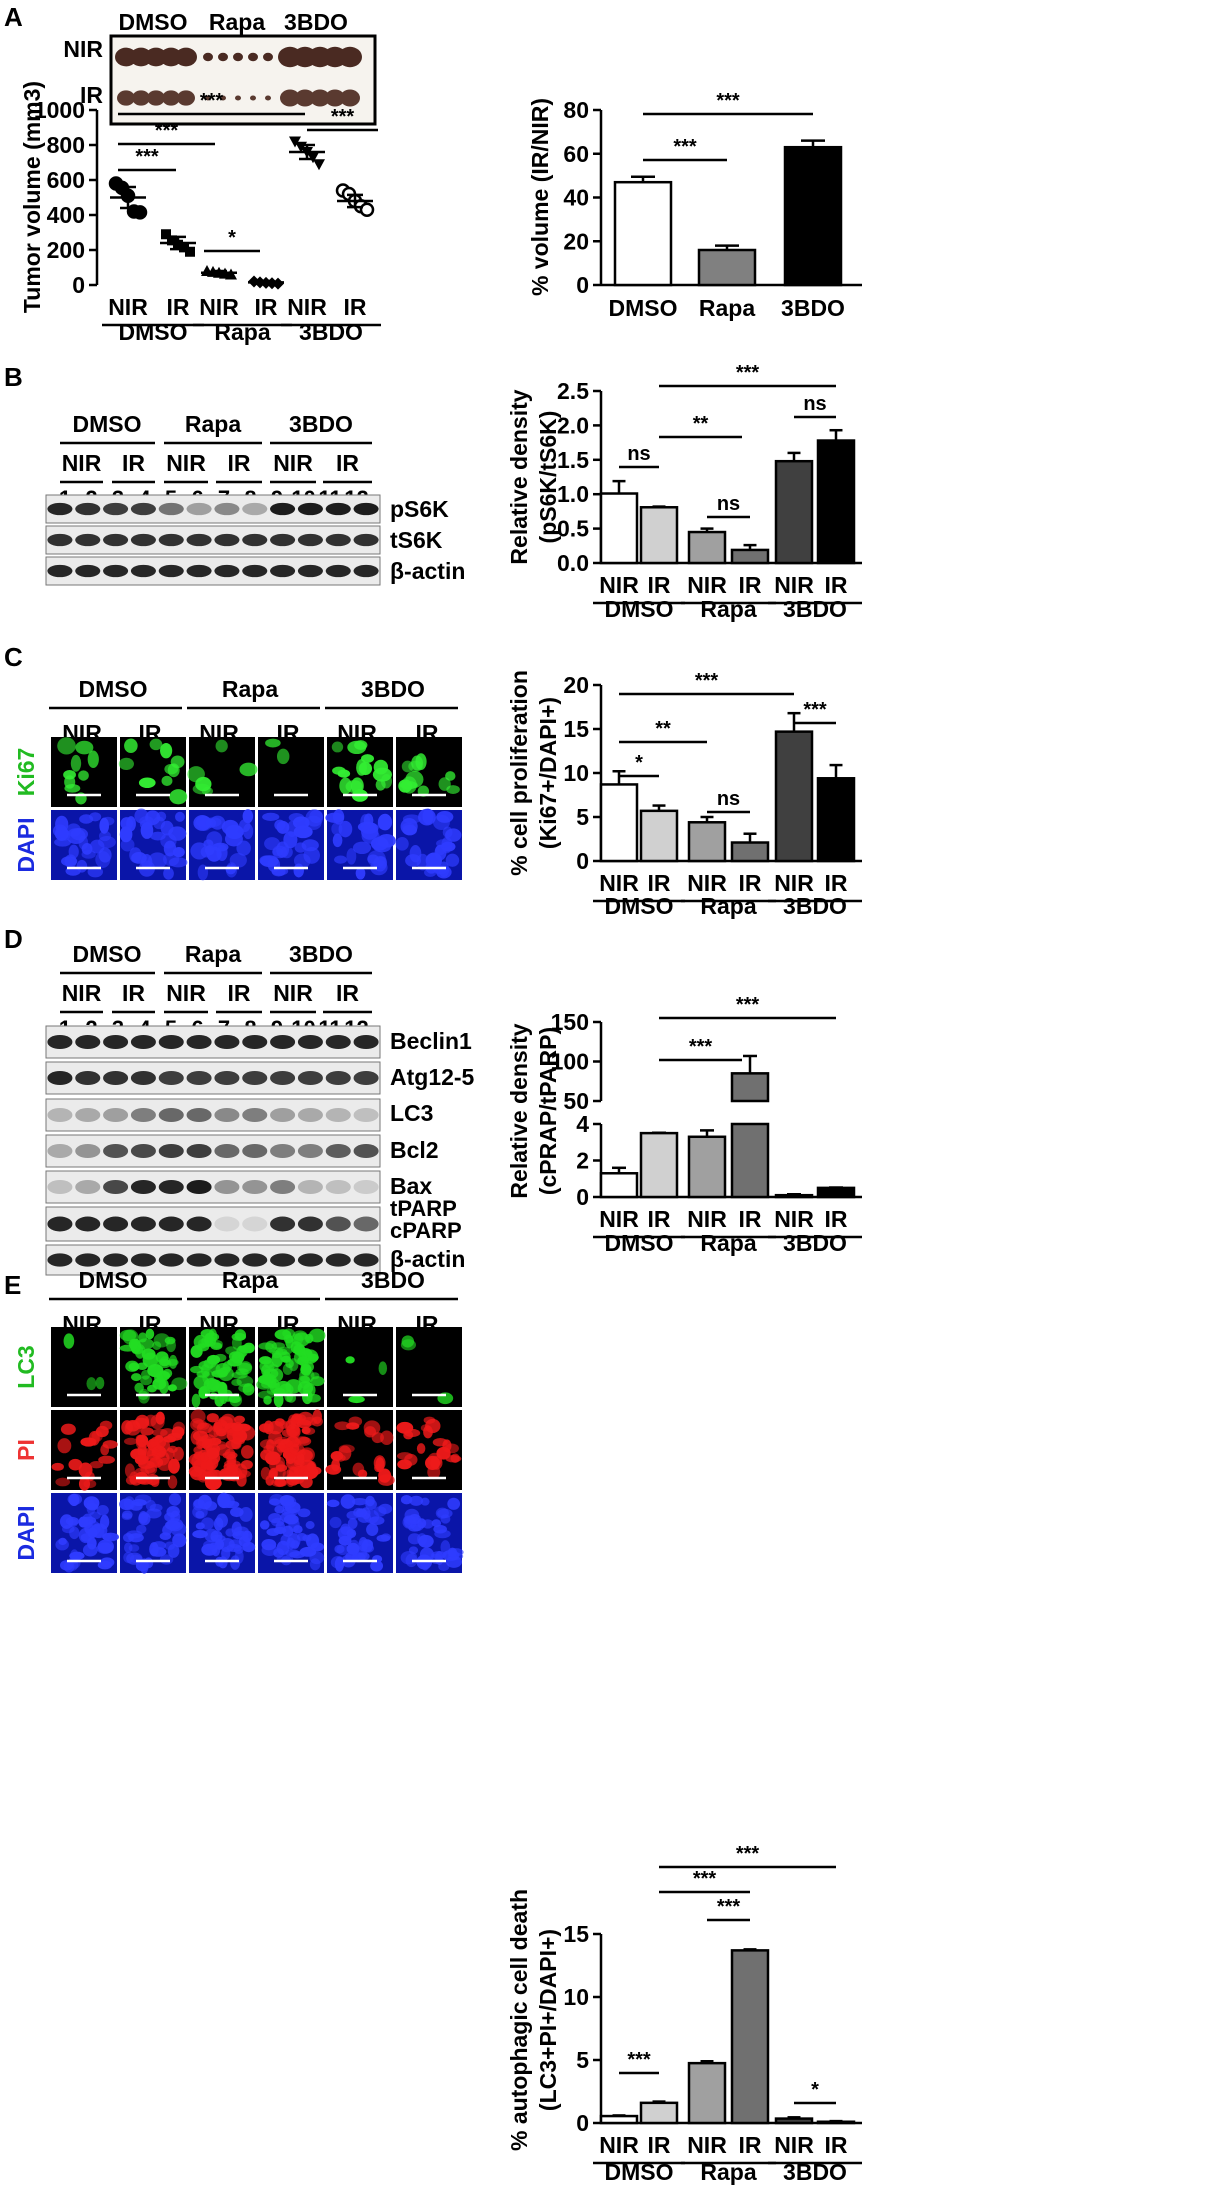 This screenshot has width=1209, height=2201. What do you see at coordinates (321, 424) in the screenshot?
I see `label: 3BDO` at bounding box center [321, 424].